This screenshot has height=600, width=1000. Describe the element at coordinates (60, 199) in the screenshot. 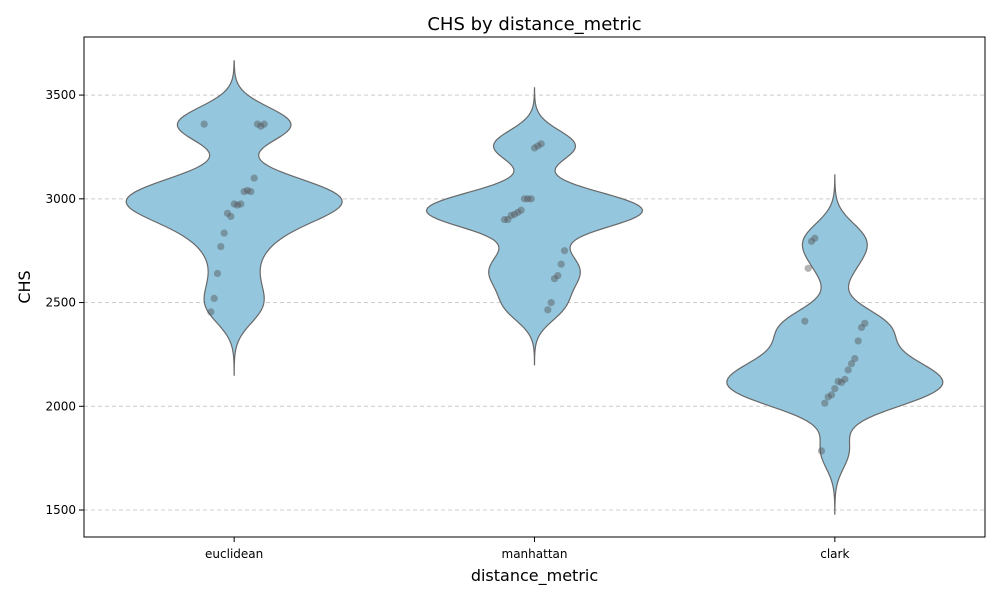

I see `y-tick-label: 3000` at that location.